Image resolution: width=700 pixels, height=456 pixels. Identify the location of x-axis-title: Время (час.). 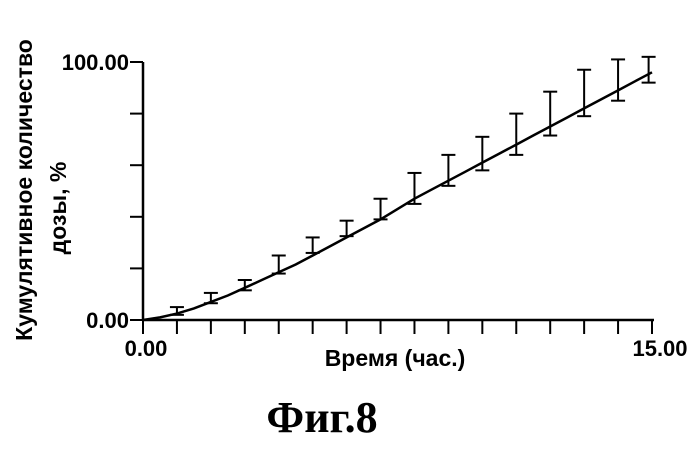
(395, 358).